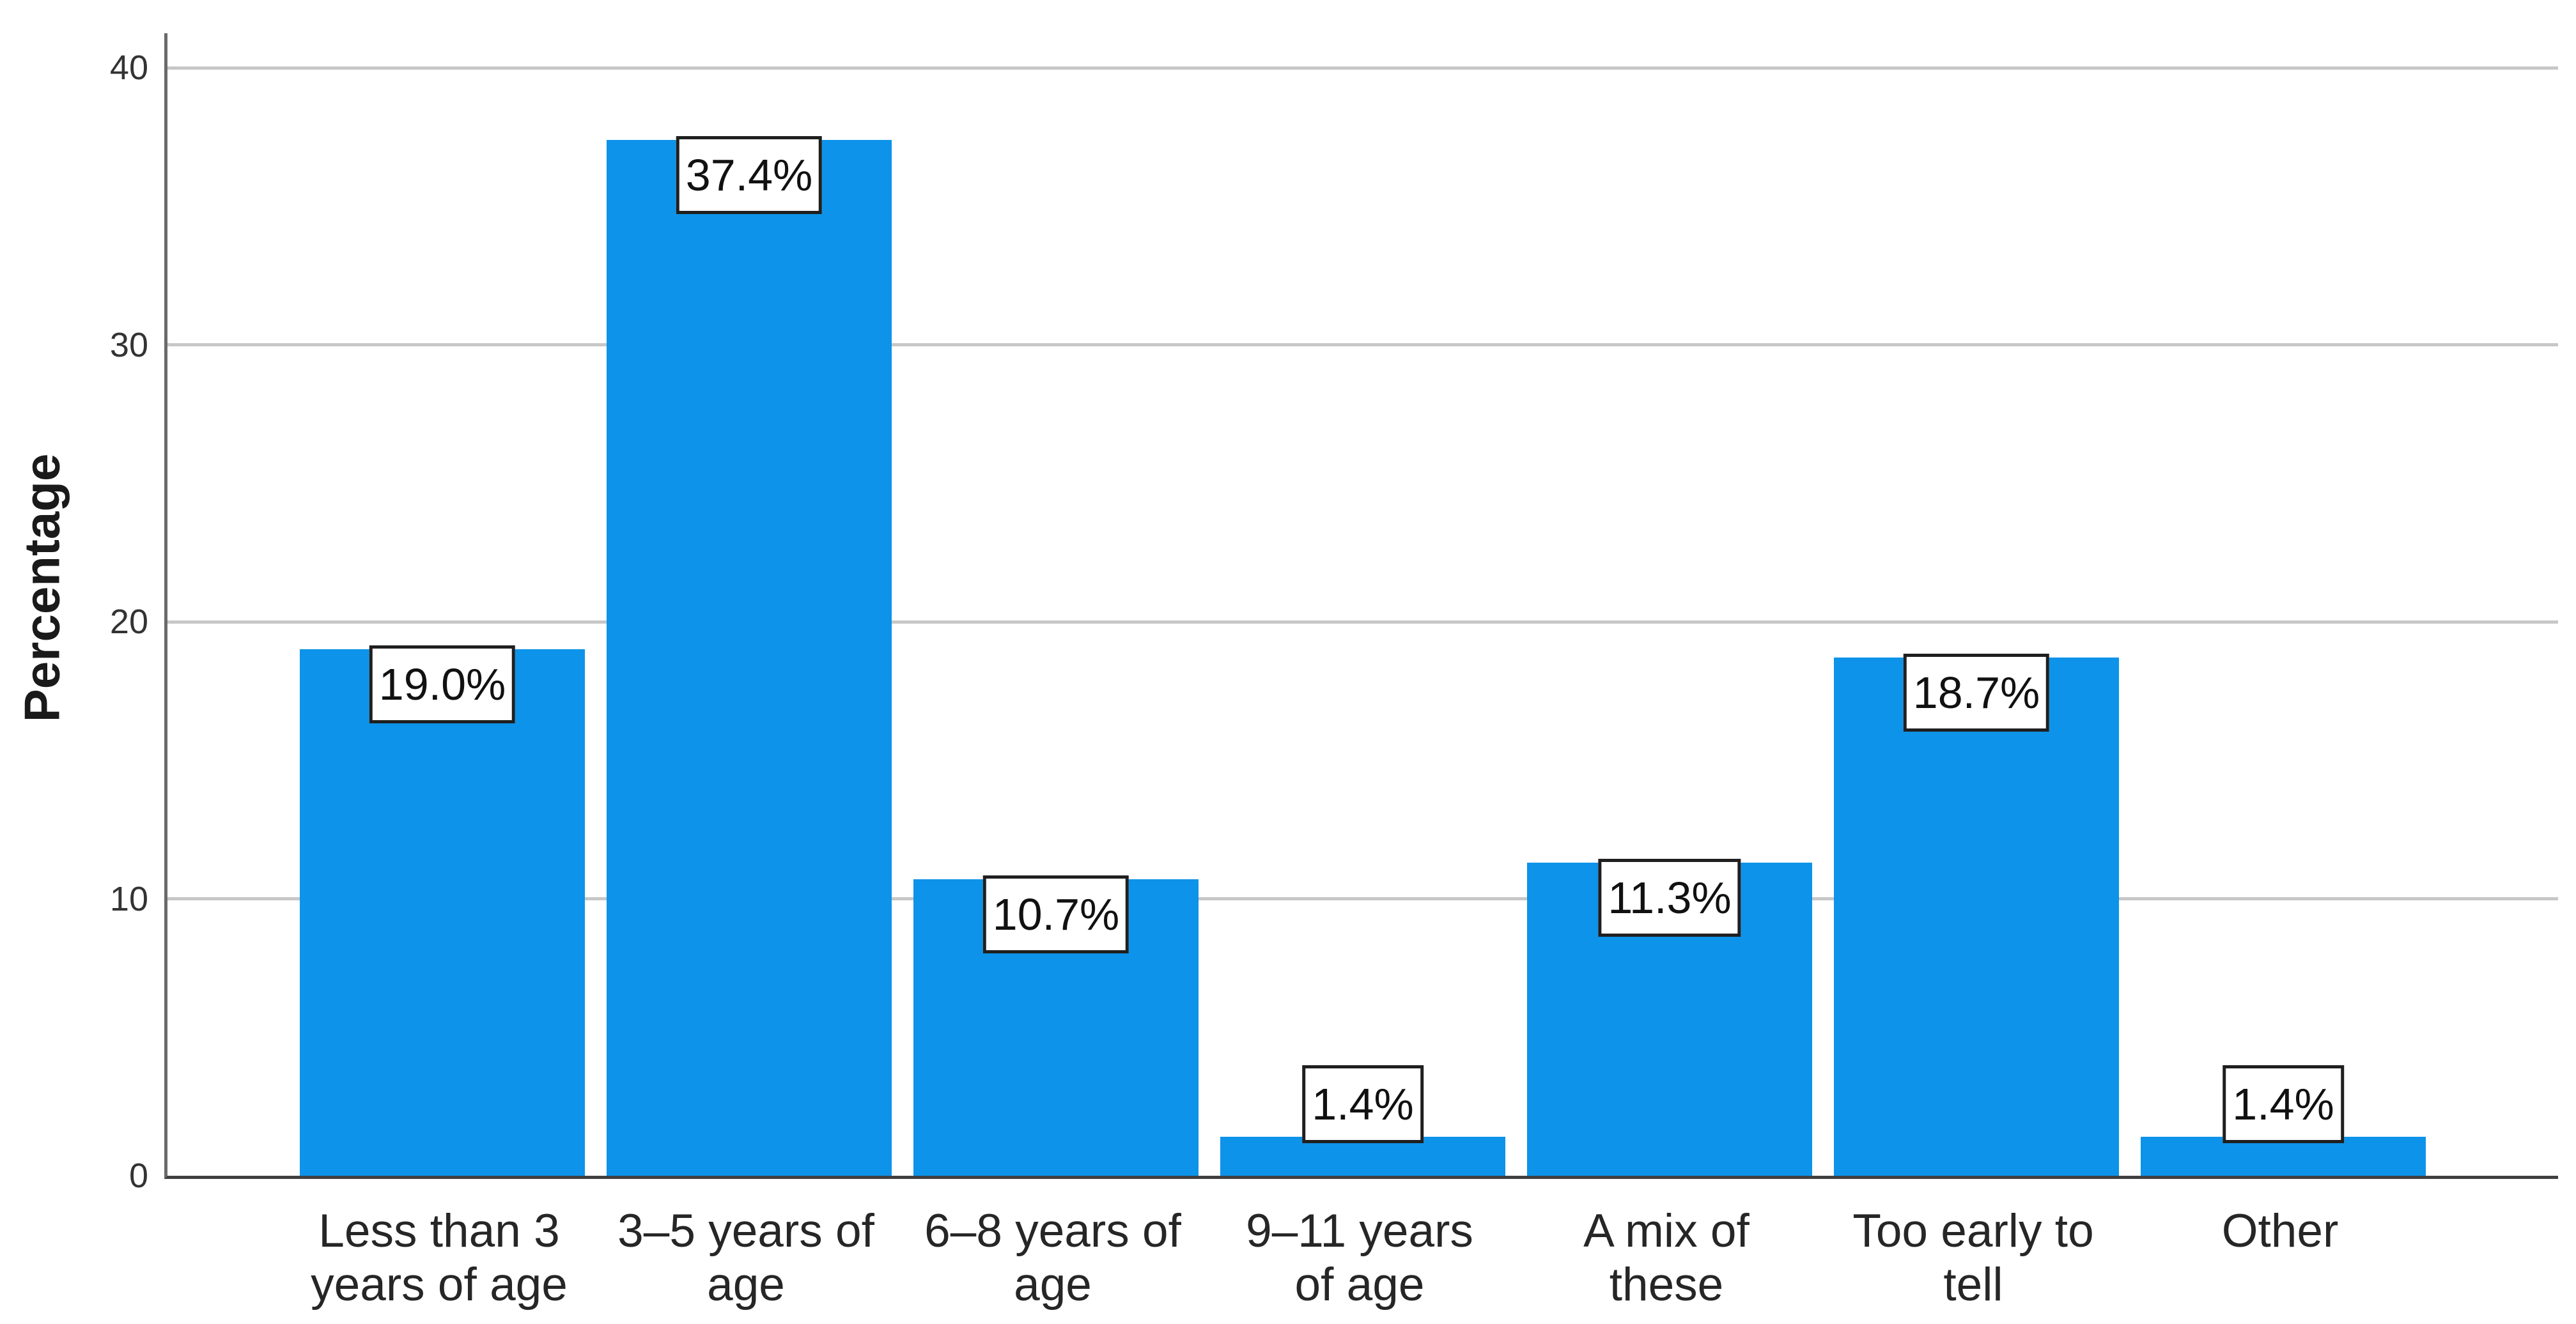 This screenshot has height=1324, width=2576. I want to click on x-category-label: A mix of these, so click(1666, 1258).